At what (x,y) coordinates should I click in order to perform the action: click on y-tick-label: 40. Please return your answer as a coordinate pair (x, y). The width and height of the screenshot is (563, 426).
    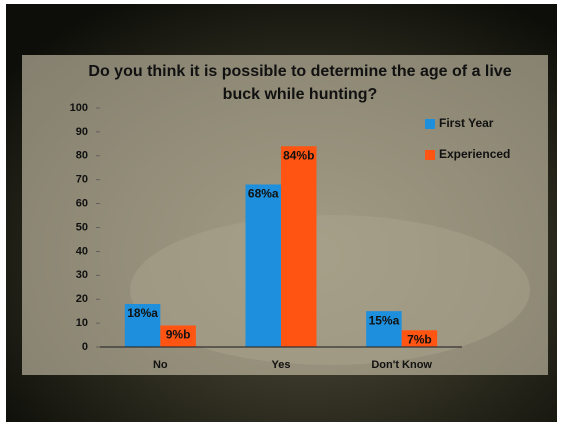
    Looking at the image, I should click on (82, 251).